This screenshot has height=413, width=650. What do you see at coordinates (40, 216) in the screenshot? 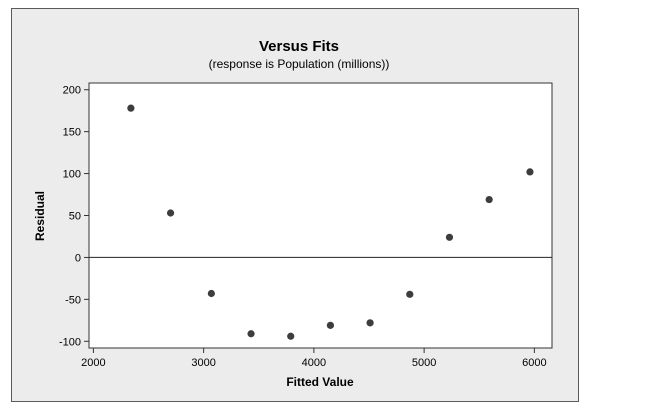
I see `y-axis-label: Residual` at bounding box center [40, 216].